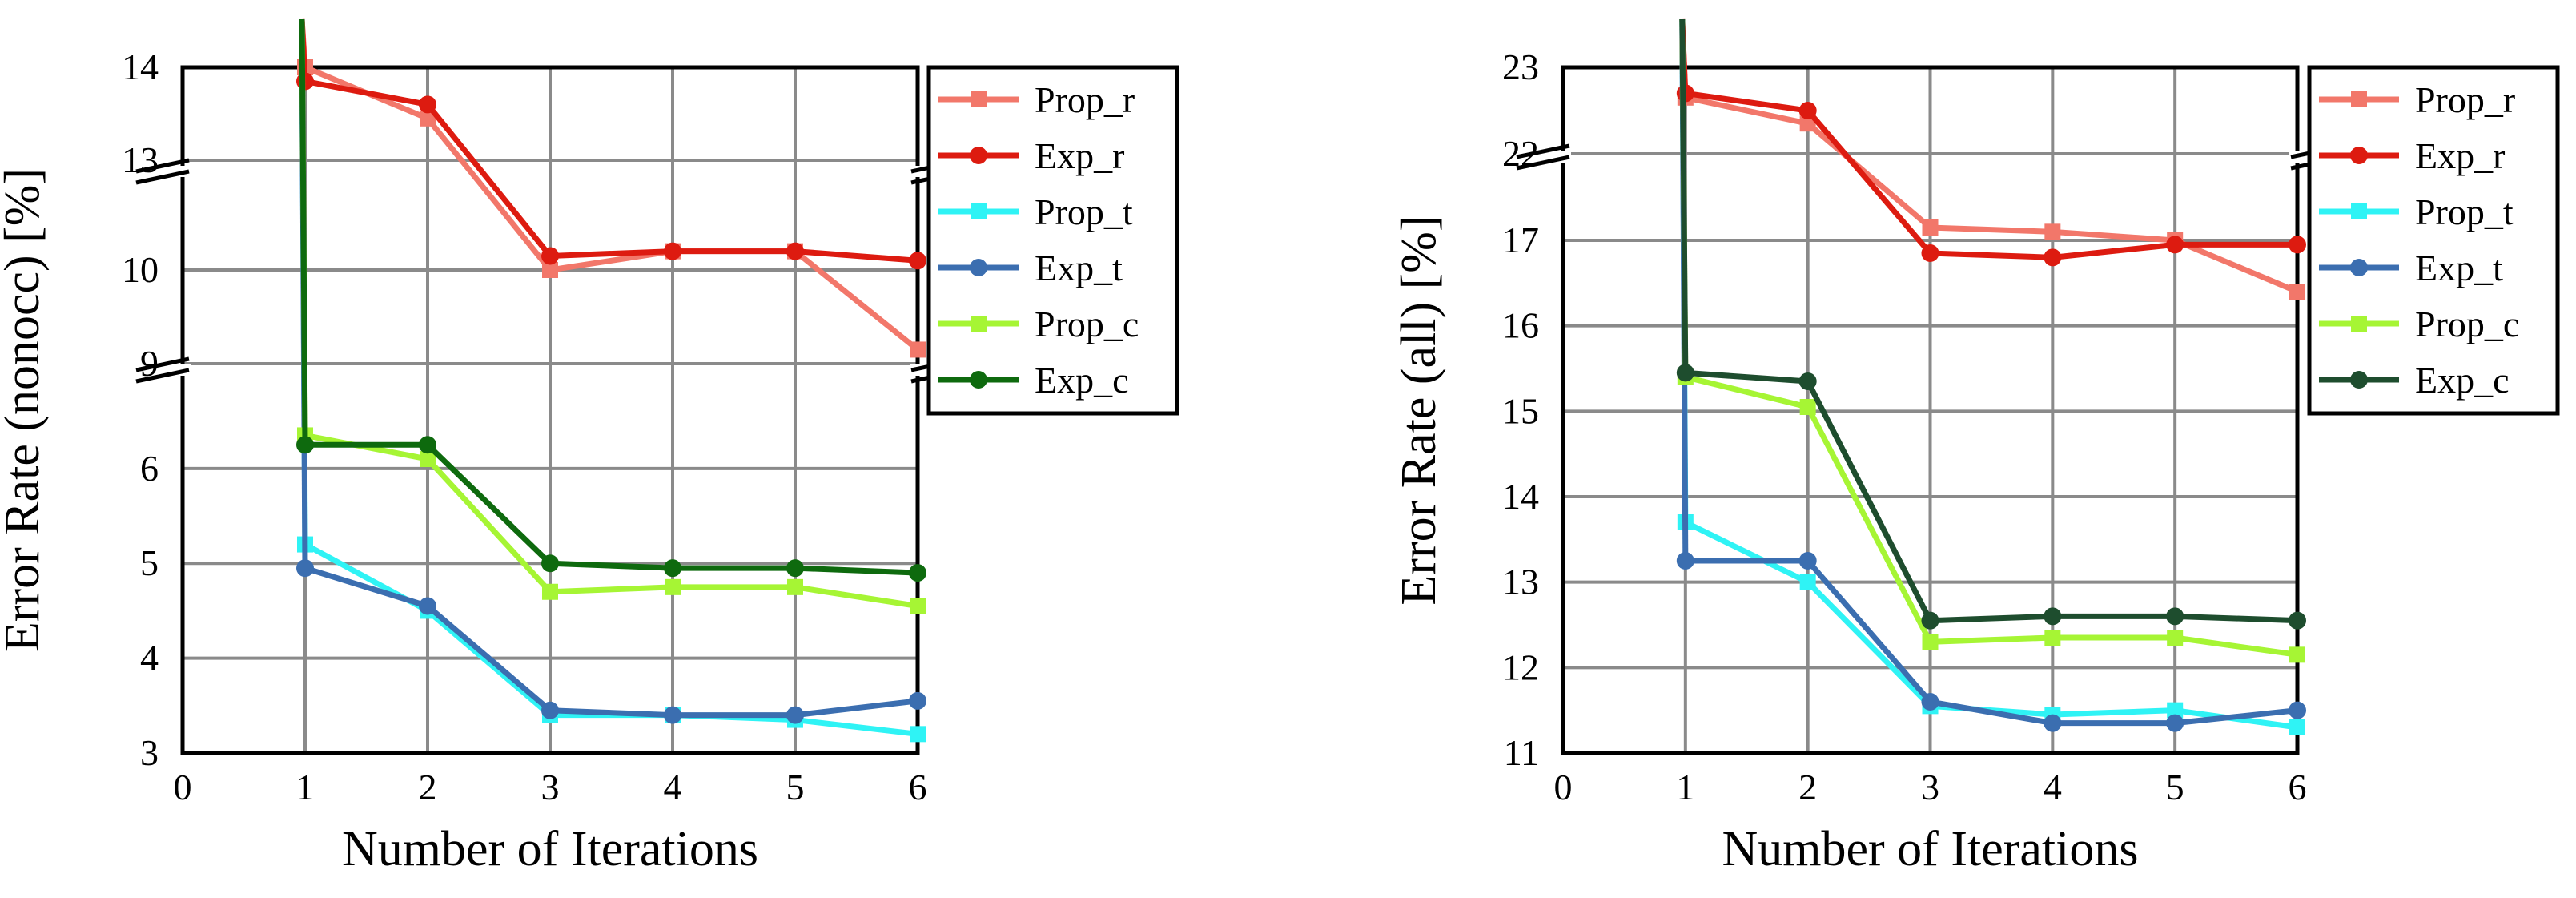 Image resolution: width=2576 pixels, height=898 pixels. I want to click on y-tick-label: 16, so click(1520, 325).